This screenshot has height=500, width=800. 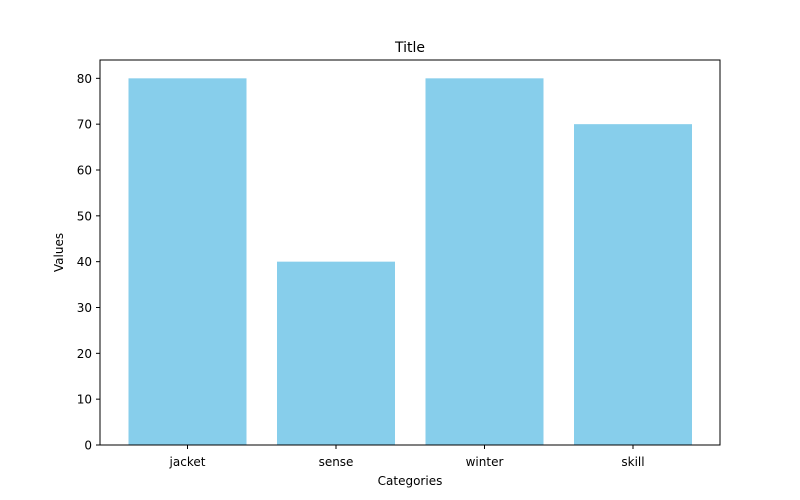 I want to click on bar-skill, so click(x=633, y=285).